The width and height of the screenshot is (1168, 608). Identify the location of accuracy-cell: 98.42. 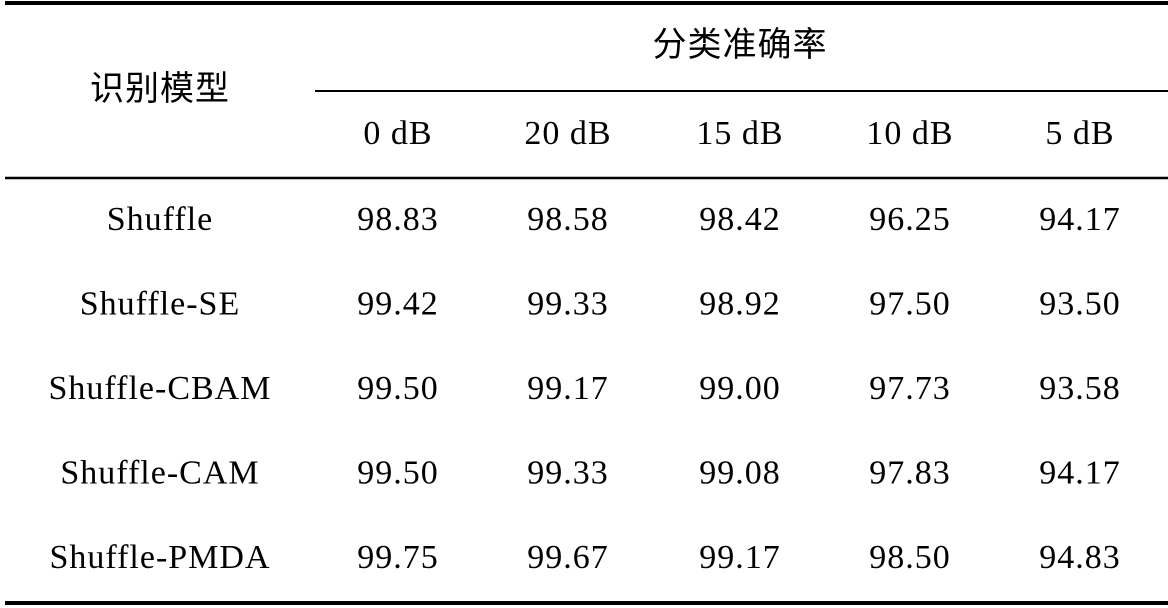
(740, 219).